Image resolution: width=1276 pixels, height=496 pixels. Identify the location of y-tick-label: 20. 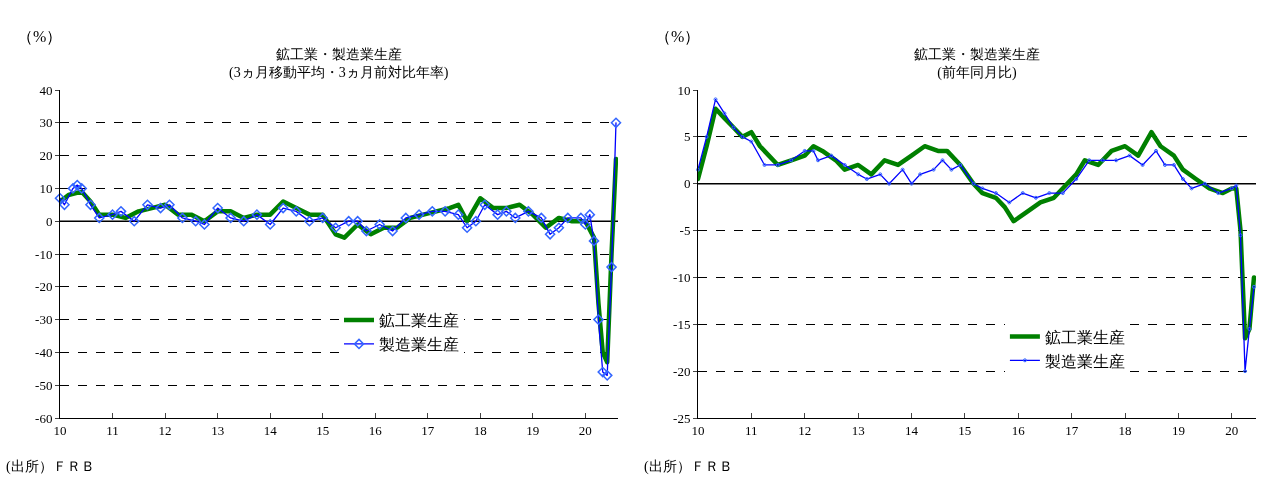
(46, 156).